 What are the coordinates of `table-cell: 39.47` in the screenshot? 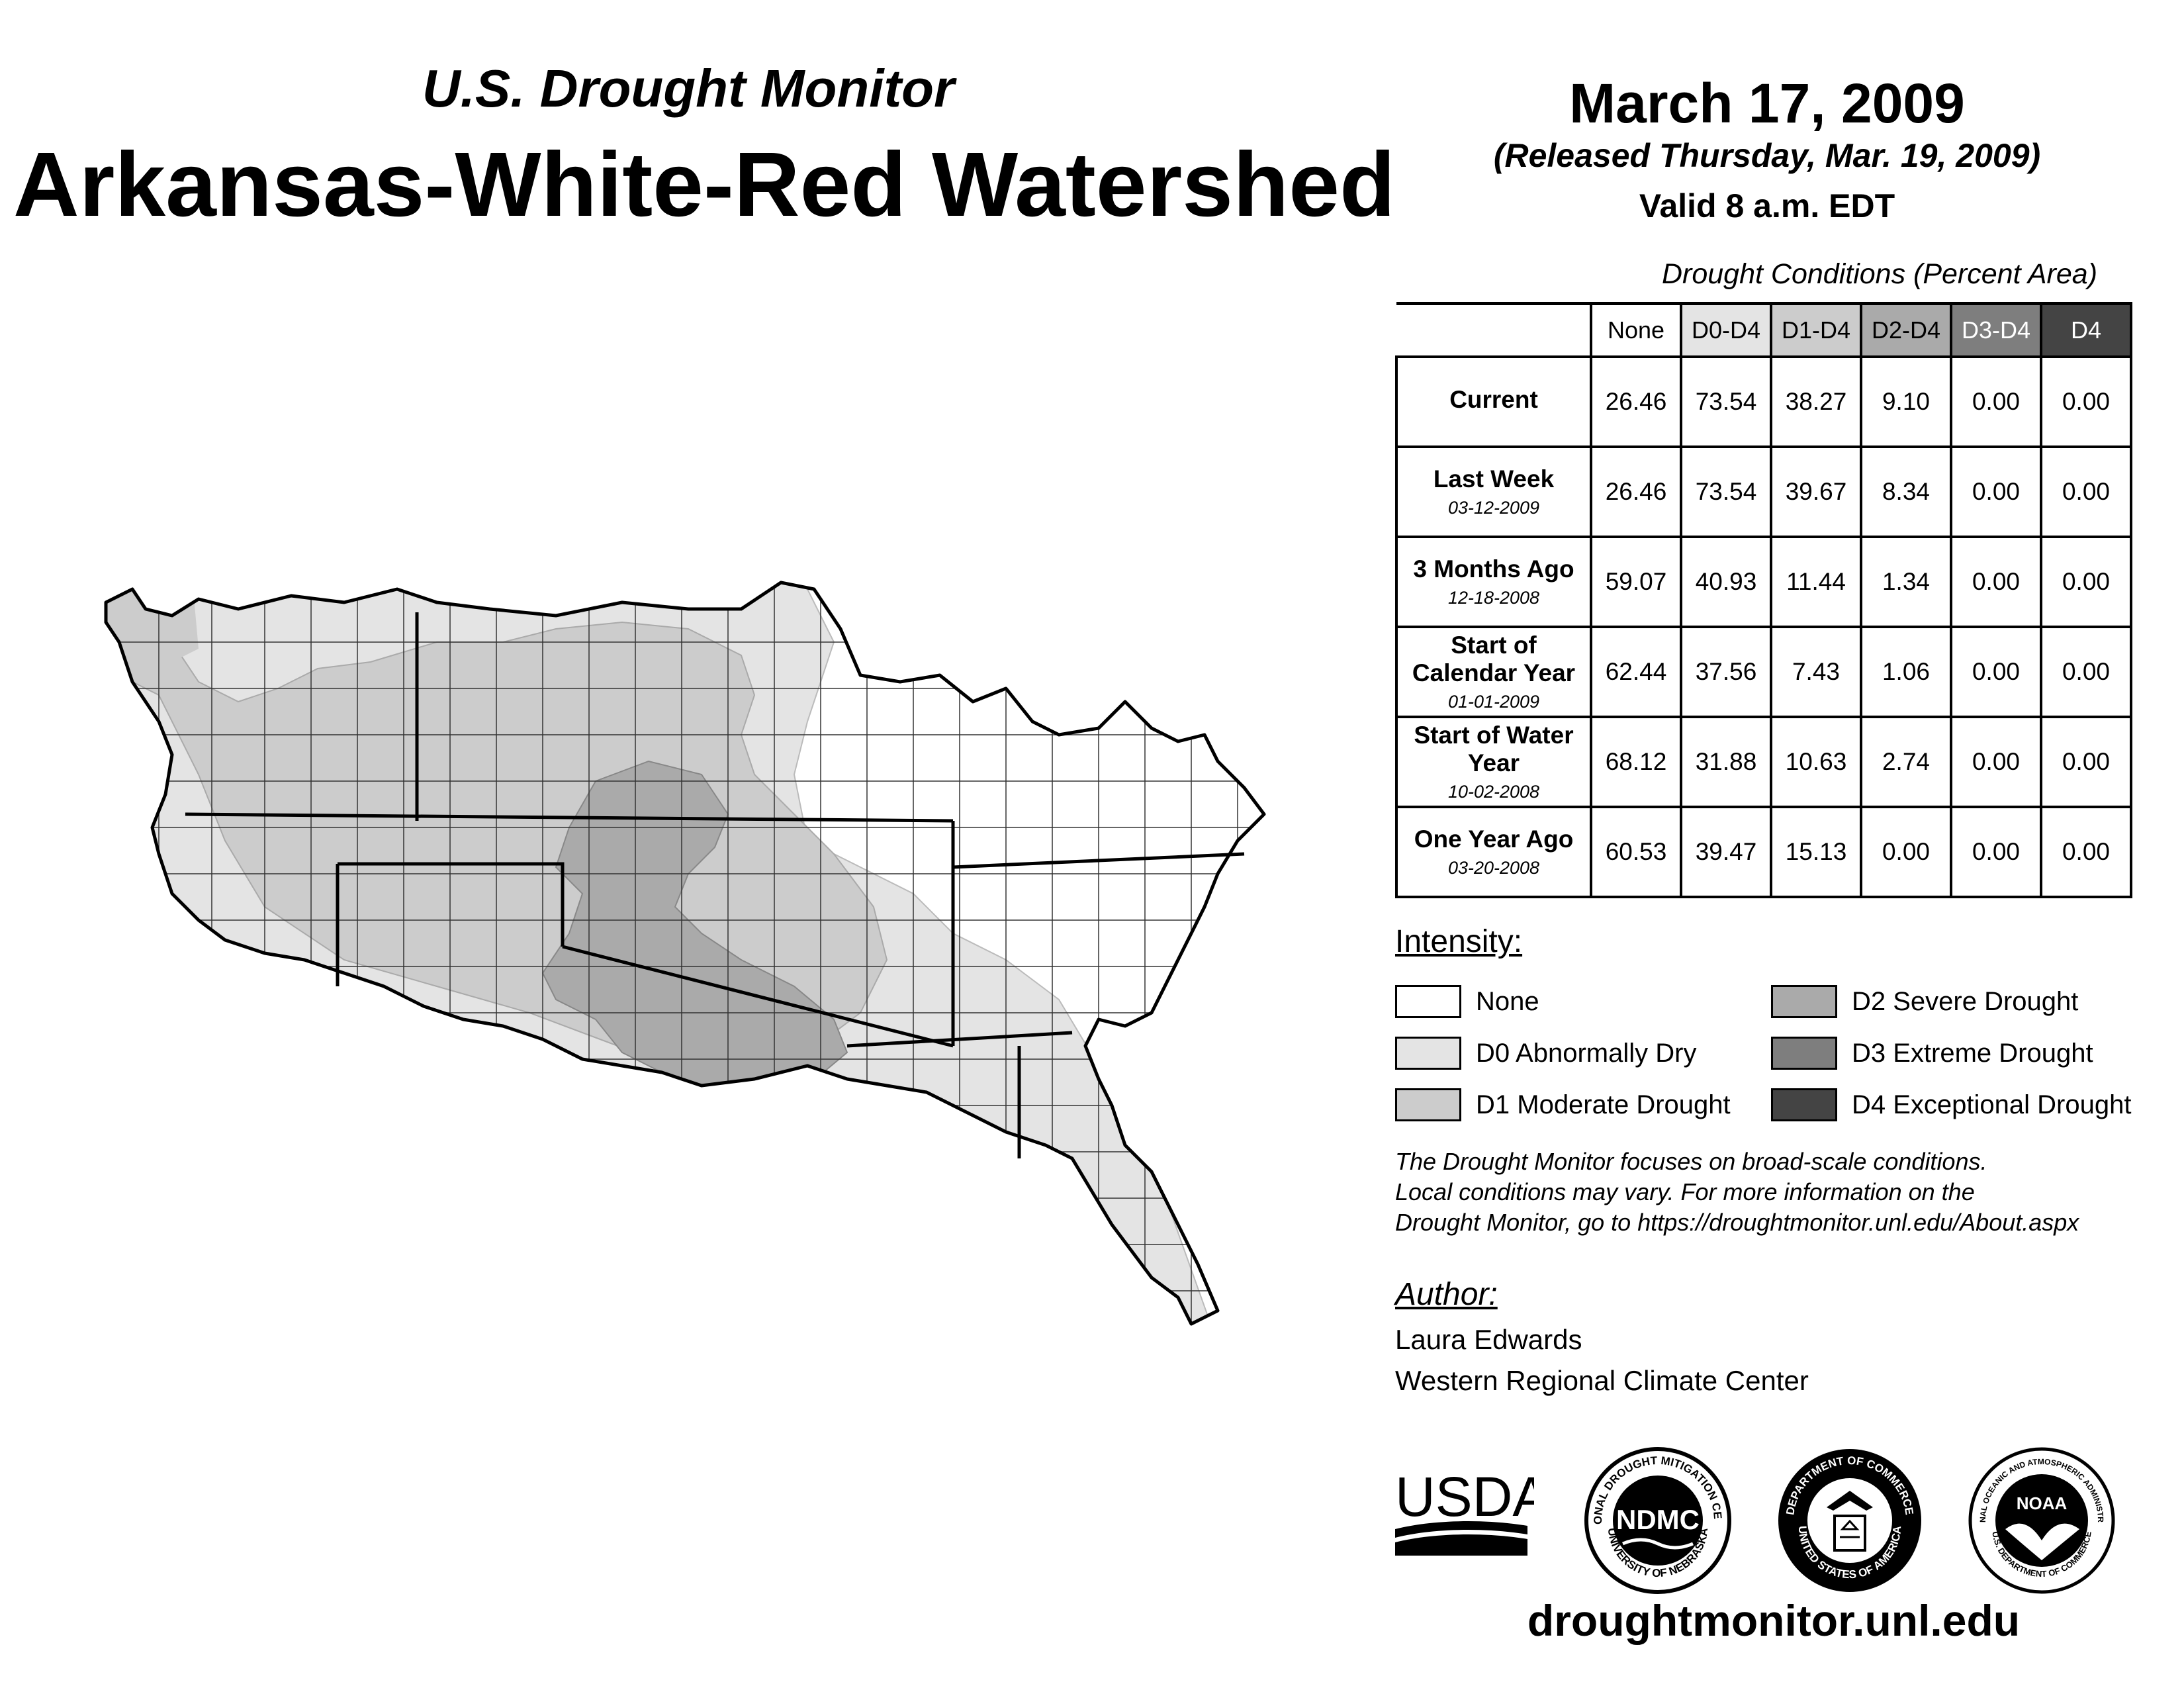 It's located at (1726, 852).